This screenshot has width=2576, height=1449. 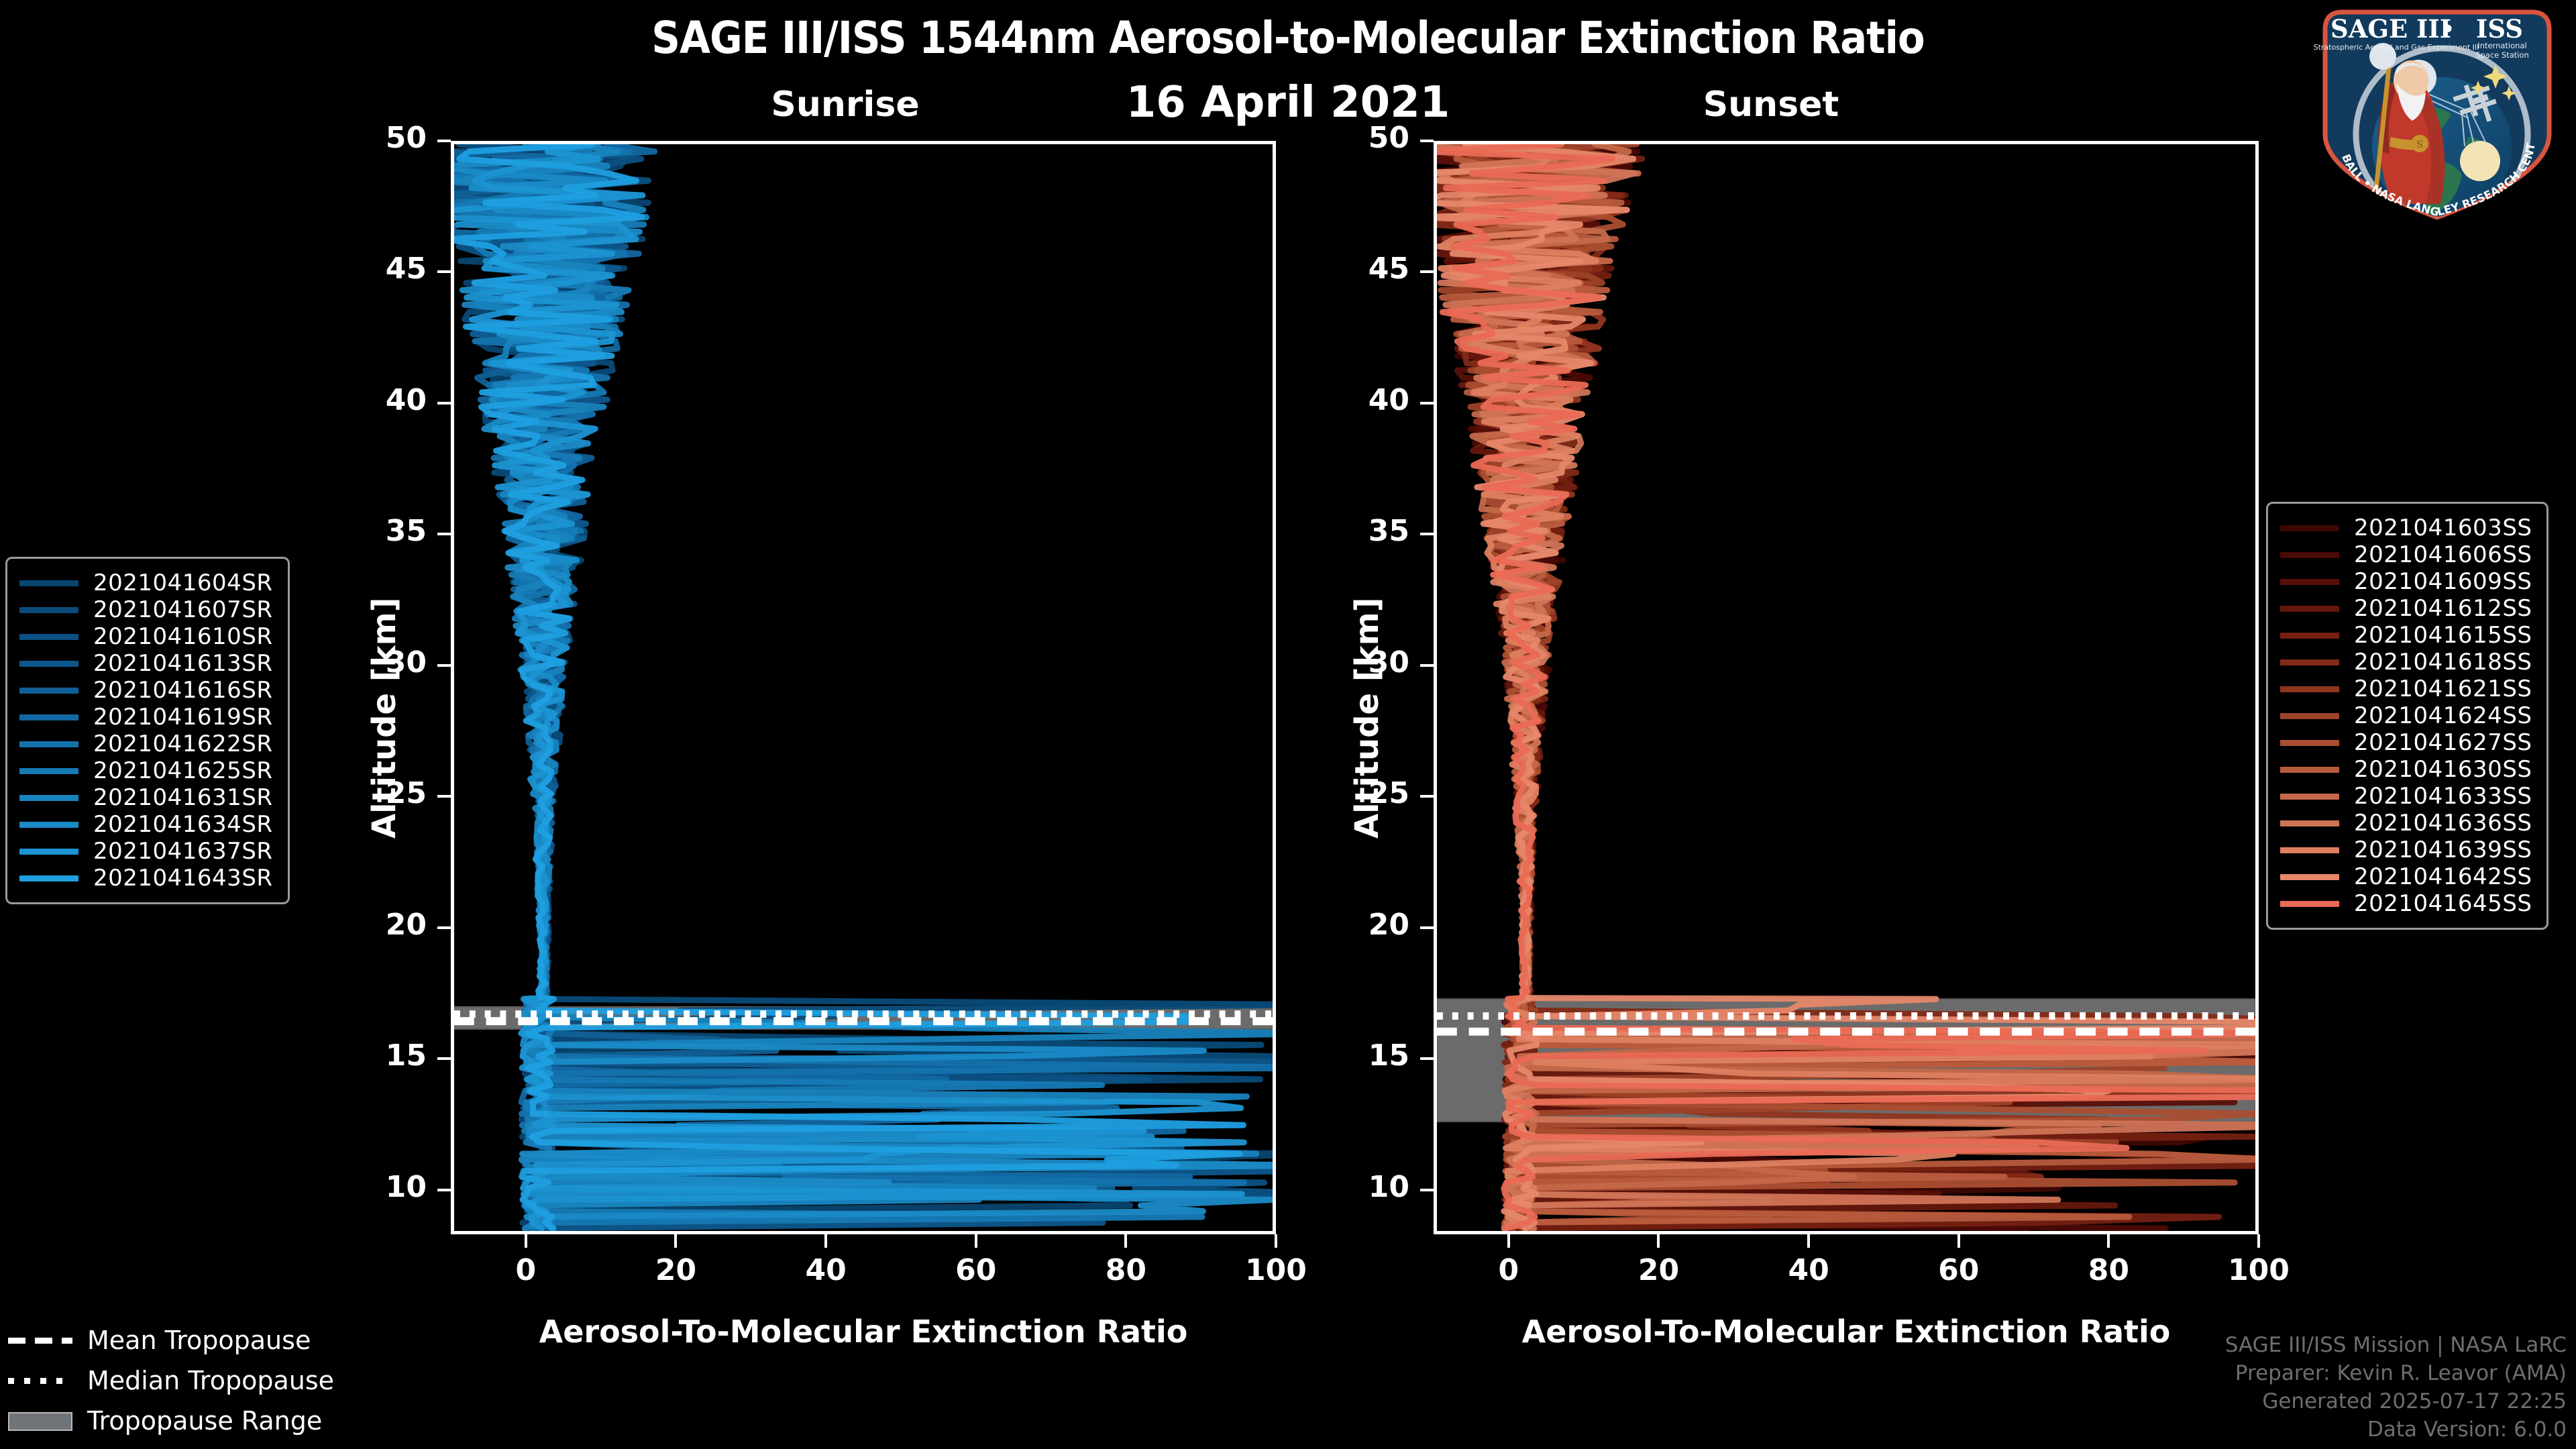 I want to click on legend-item: 2021041613SR, so click(x=146, y=663).